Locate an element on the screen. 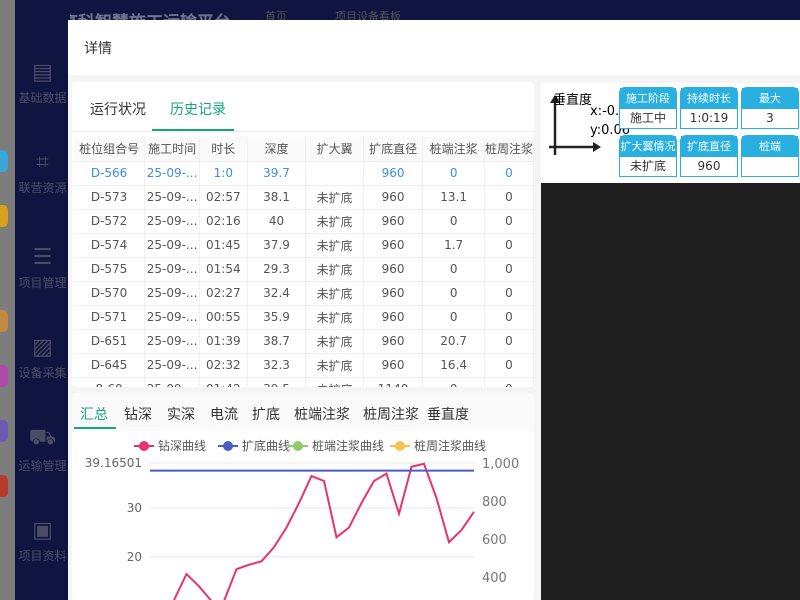 This screenshot has height=600, width=800. sidebar-item-materials: ▣ 项目资料 is located at coordinates (42, 541).